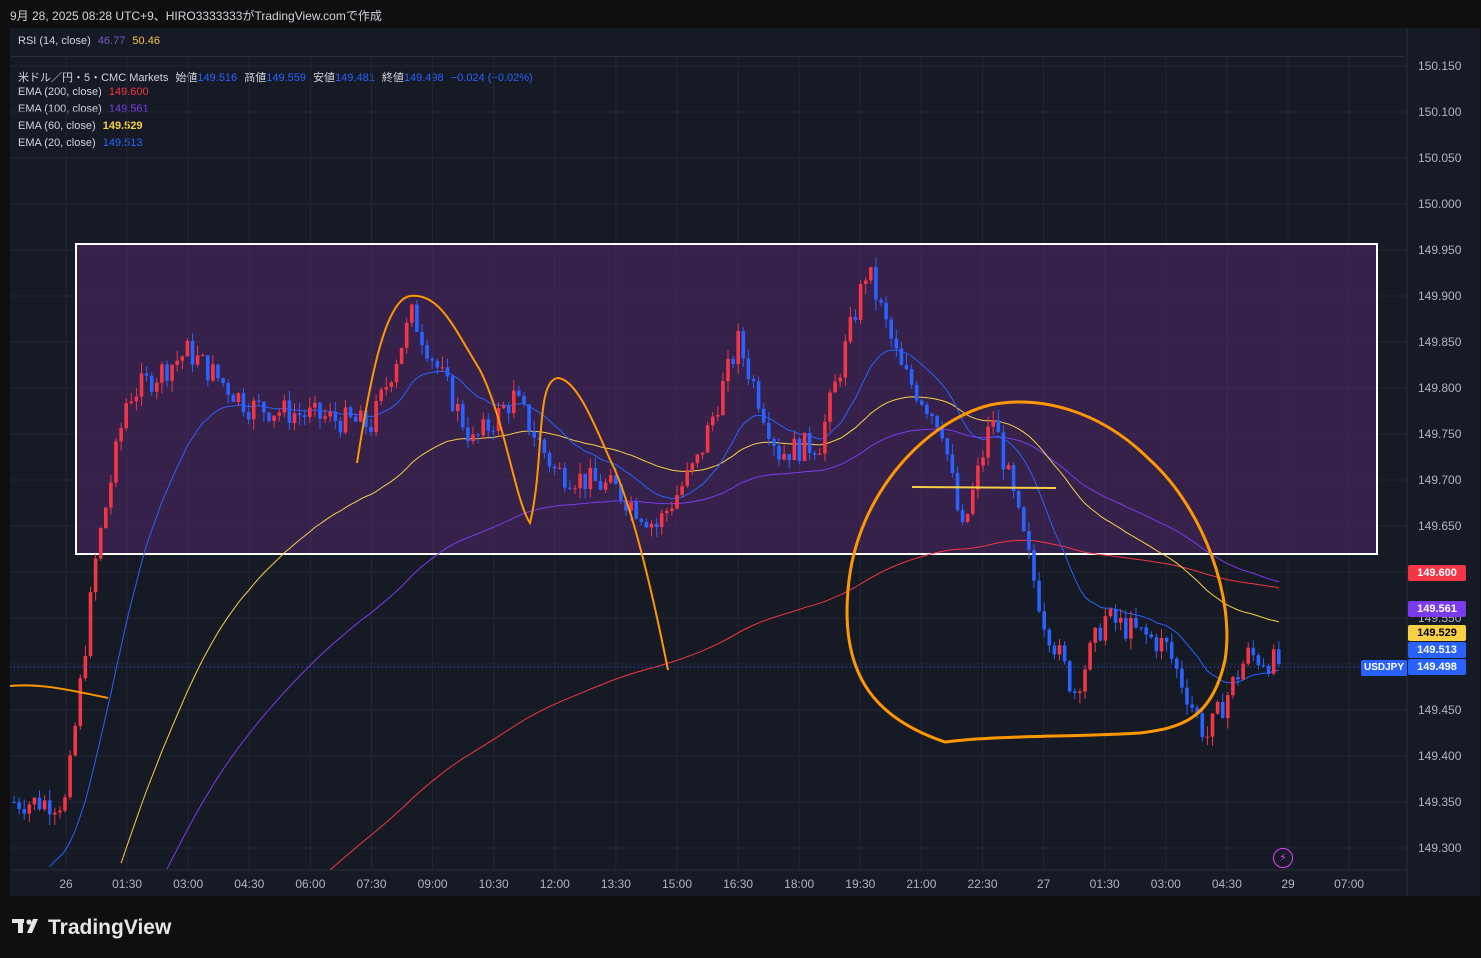  Describe the element at coordinates (740, 927) in the screenshot. I see `footer` at that location.